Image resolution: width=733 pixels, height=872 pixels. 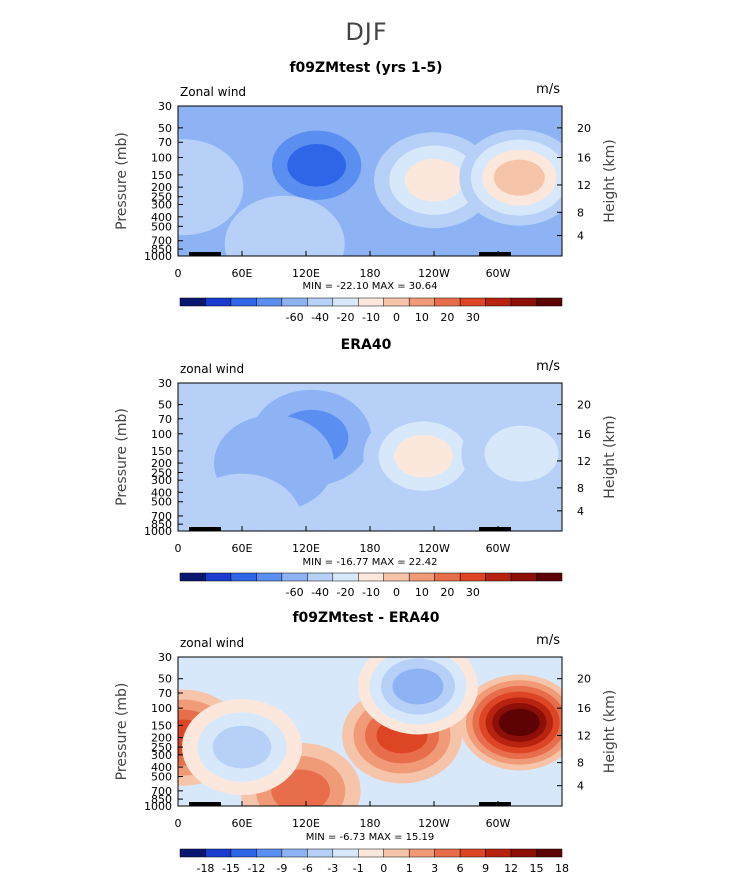 What do you see at coordinates (370, 837) in the screenshot?
I see `stats-label: MIN = -6.73 MAX = 15.19` at bounding box center [370, 837].